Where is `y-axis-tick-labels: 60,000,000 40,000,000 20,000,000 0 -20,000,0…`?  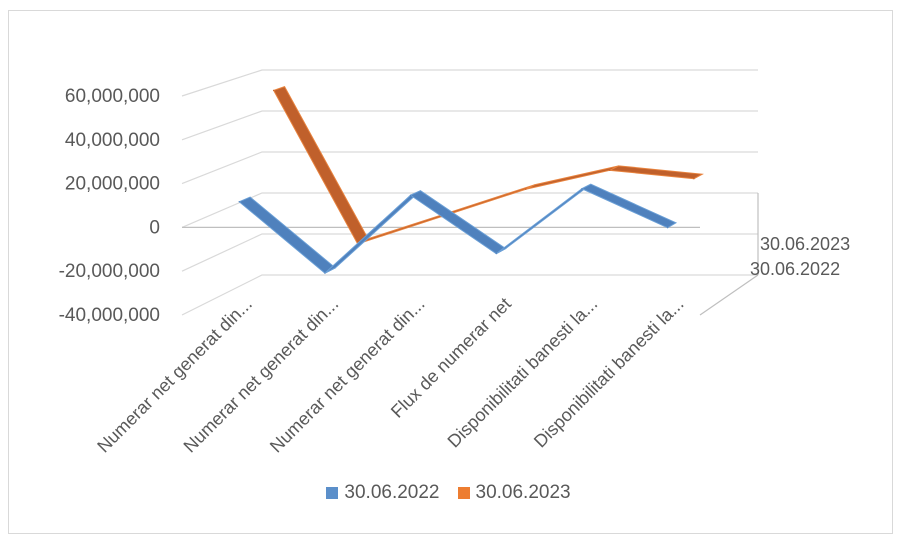
y-axis-tick-labels: 60,000,000 40,000,000 20,000,000 0 -20,000,0… is located at coordinates (109, 206).